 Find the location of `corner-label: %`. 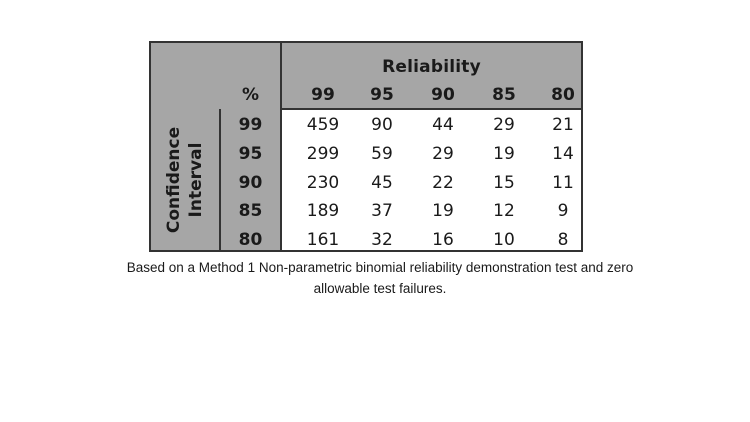

corner-label: % is located at coordinates (250, 95).